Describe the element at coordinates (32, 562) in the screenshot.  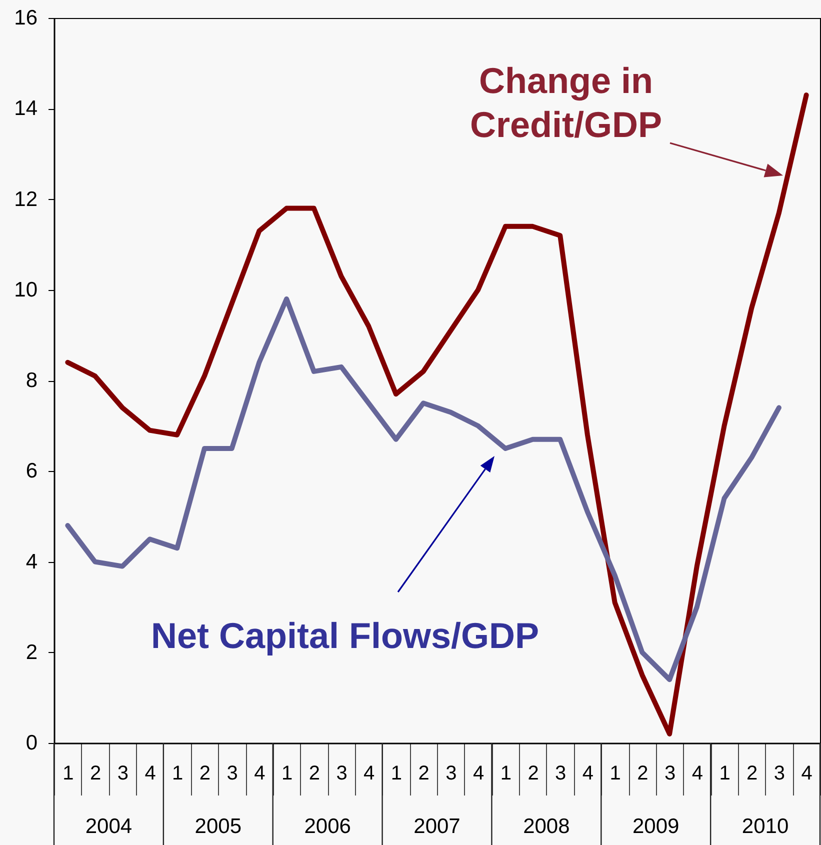
I see `y-tick-label: 4` at that location.